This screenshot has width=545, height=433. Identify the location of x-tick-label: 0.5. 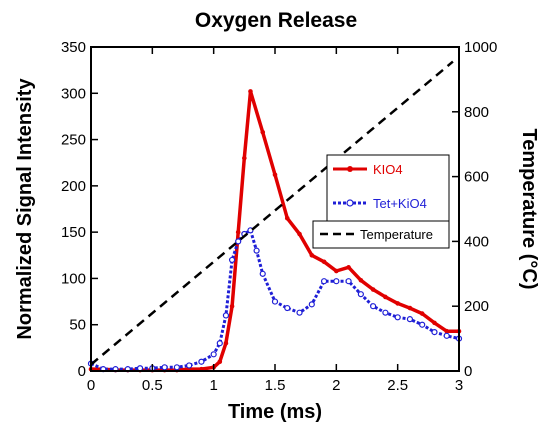
(152, 385).